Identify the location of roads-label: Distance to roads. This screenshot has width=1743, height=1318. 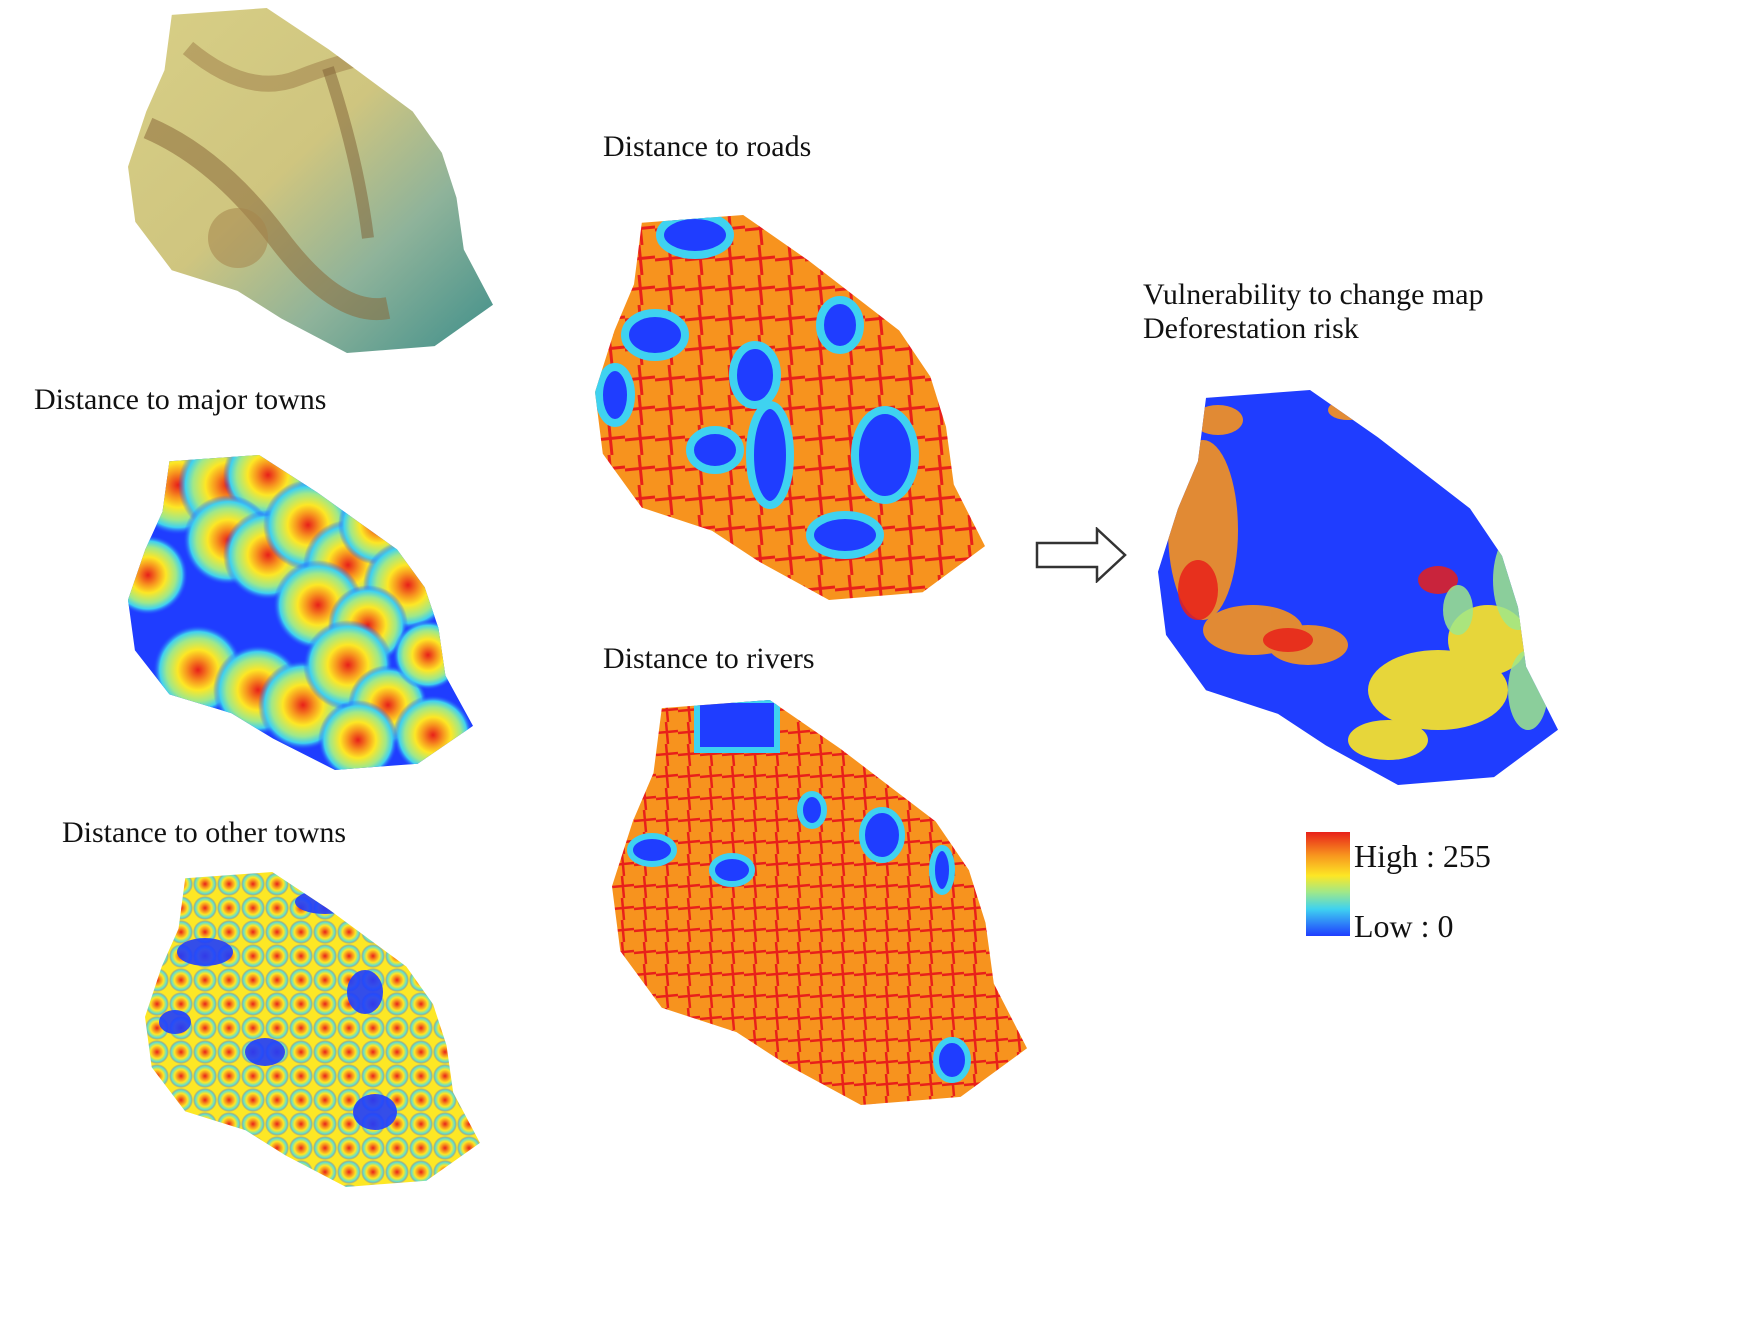
(707, 146).